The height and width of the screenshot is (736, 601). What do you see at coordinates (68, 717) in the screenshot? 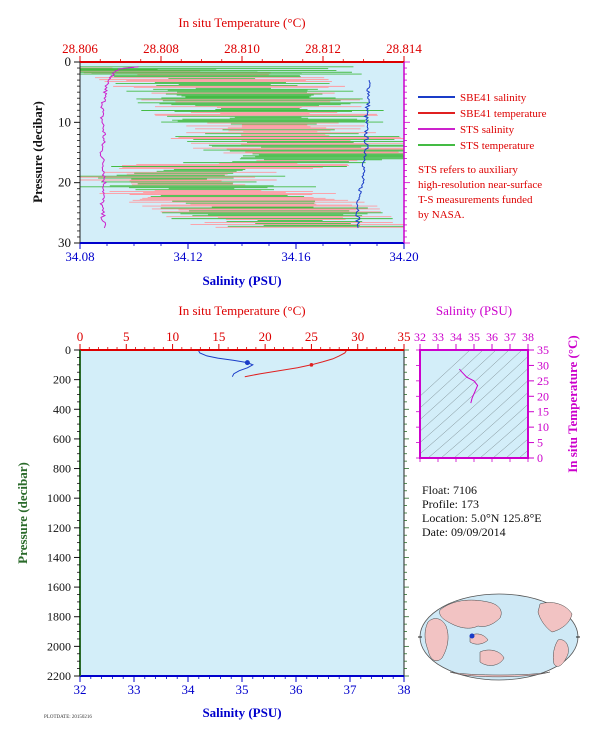
I see `plot-date-footer: PLOTDATE: 20150216` at bounding box center [68, 717].